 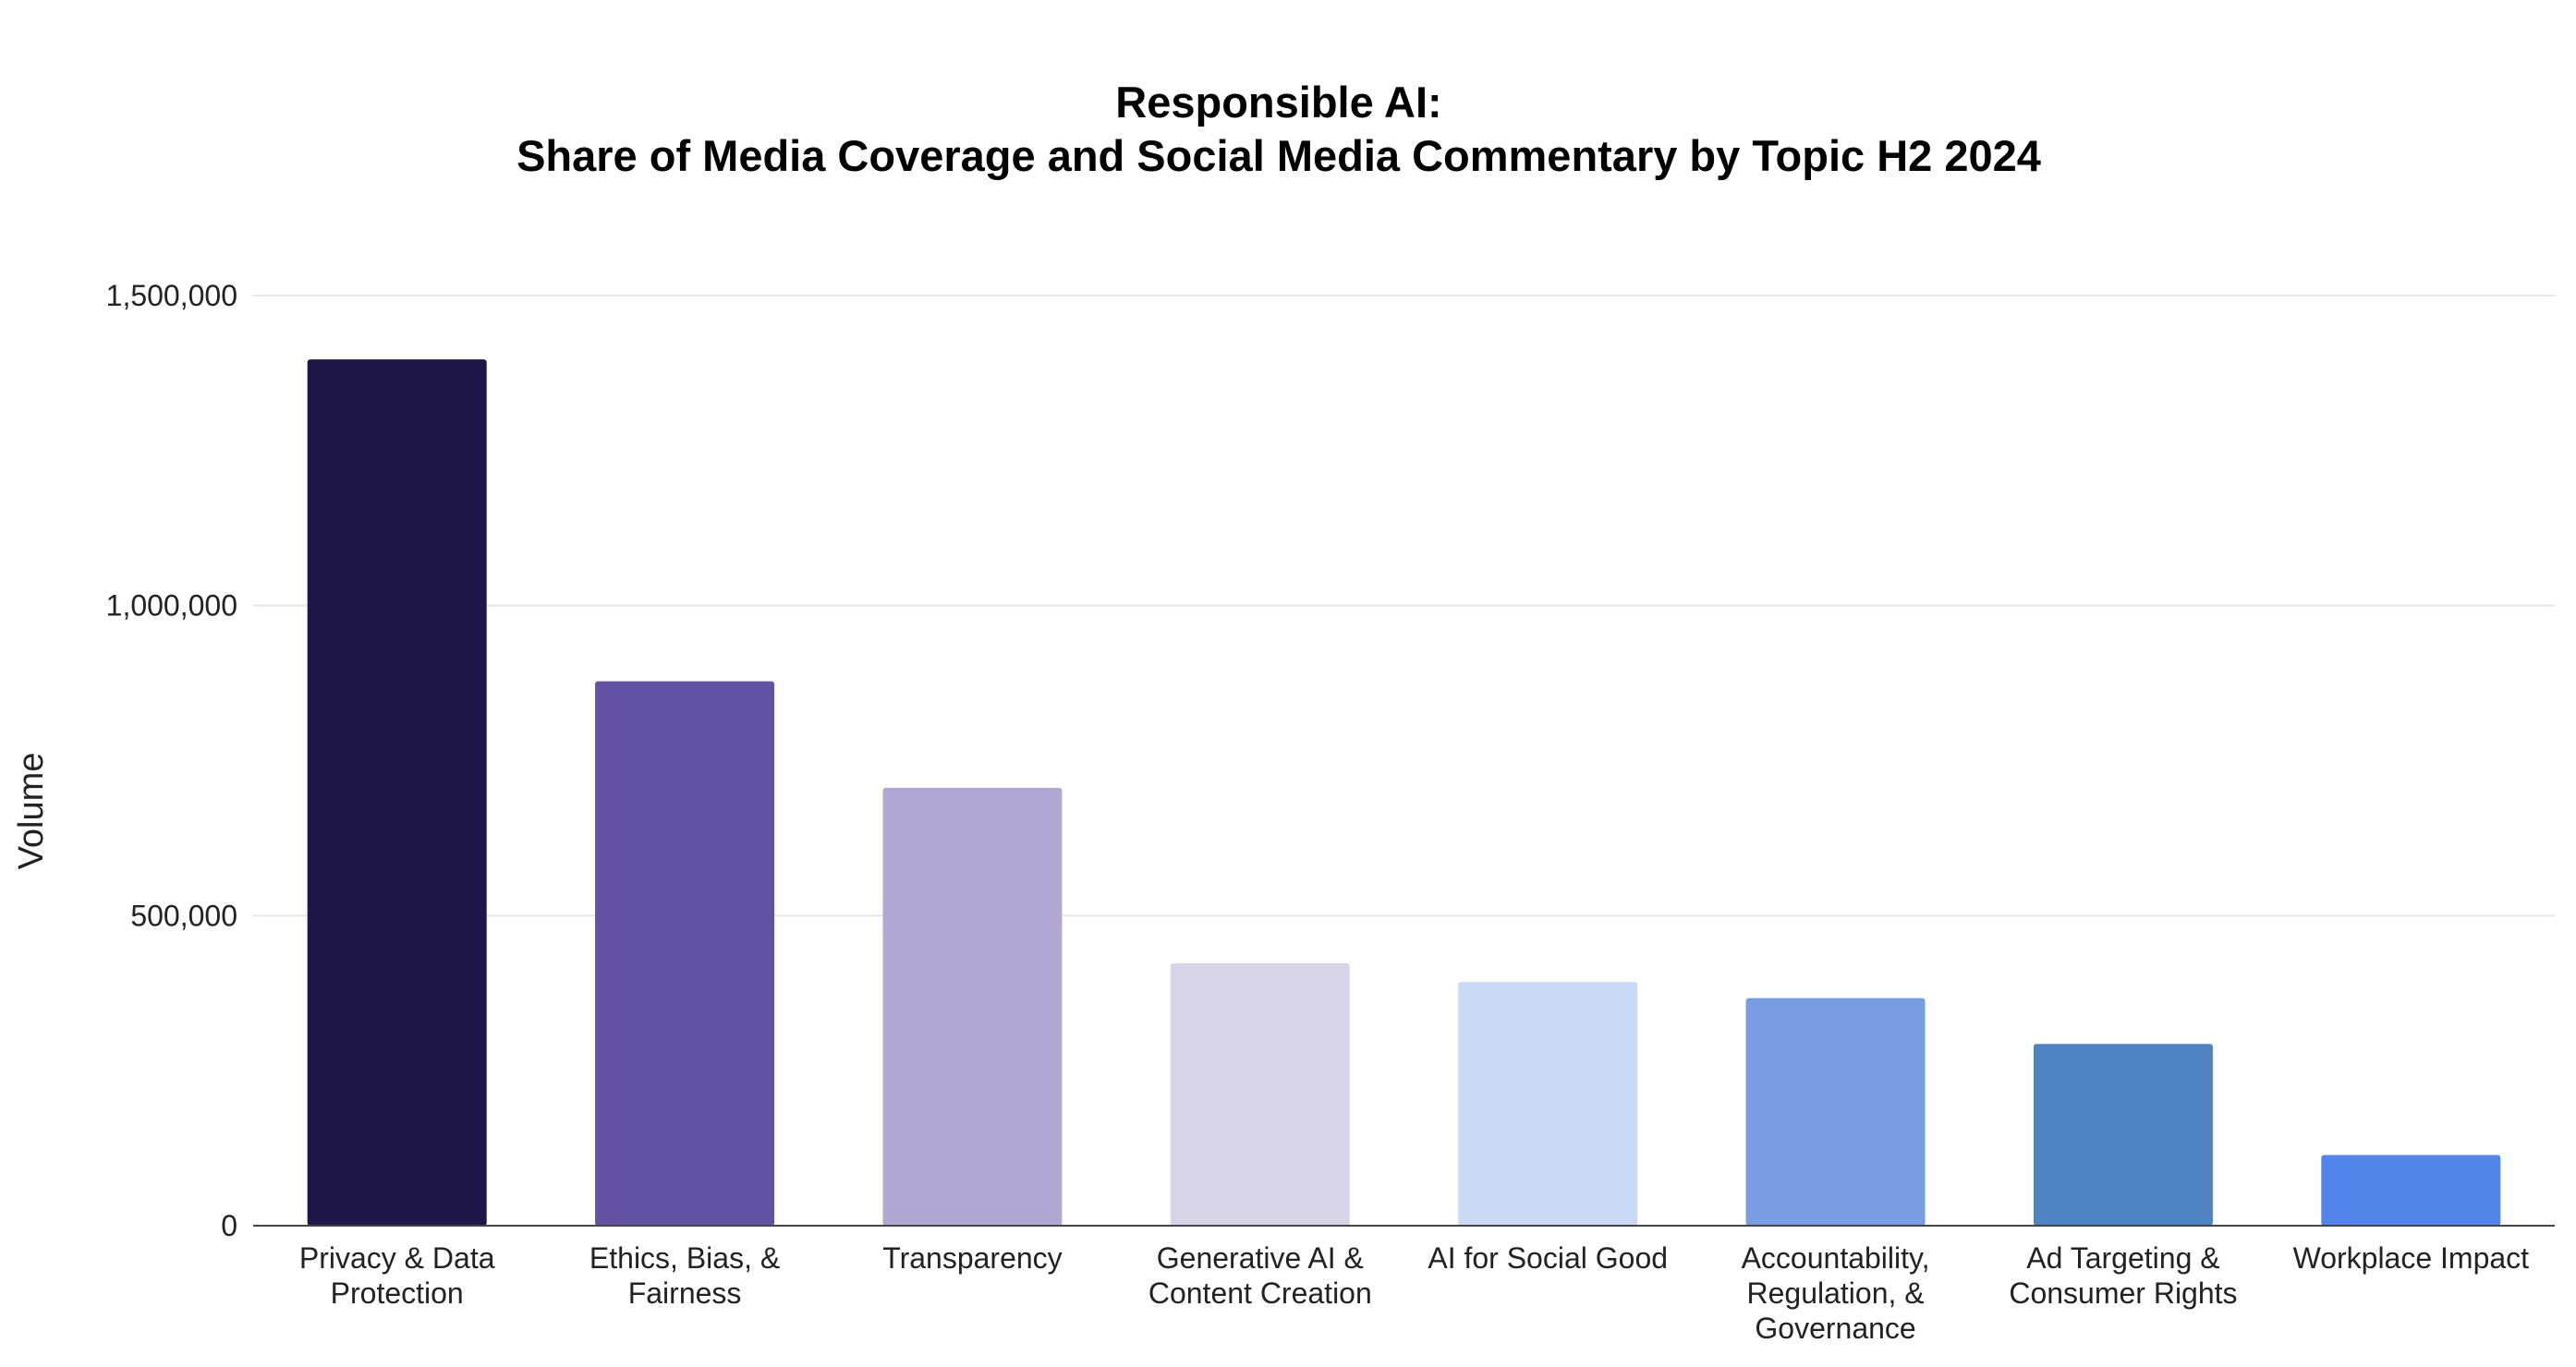 I want to click on x-tick-label: Accountability, Regulation, & Governance, so click(x=1836, y=1293).